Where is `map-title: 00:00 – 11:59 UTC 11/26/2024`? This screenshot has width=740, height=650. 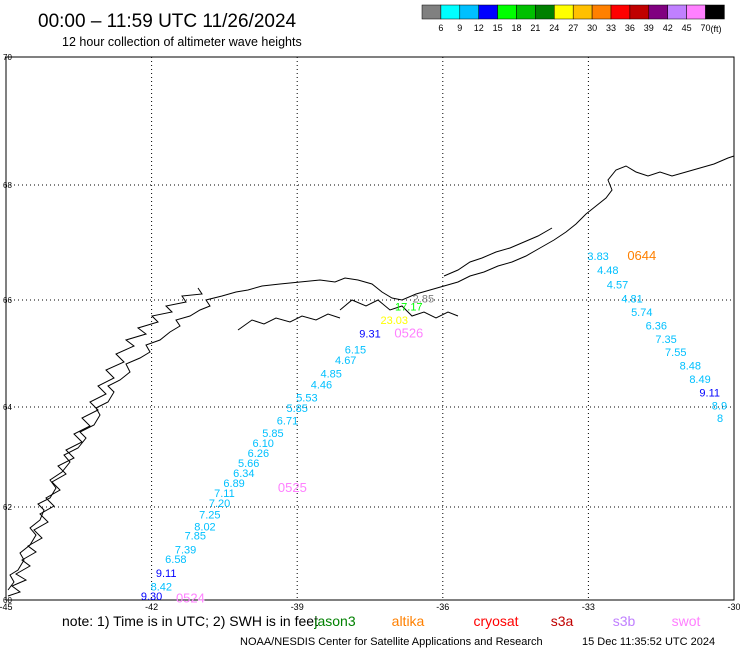 map-title: 00:00 – 11:59 UTC 11/26/2024 is located at coordinates (167, 21).